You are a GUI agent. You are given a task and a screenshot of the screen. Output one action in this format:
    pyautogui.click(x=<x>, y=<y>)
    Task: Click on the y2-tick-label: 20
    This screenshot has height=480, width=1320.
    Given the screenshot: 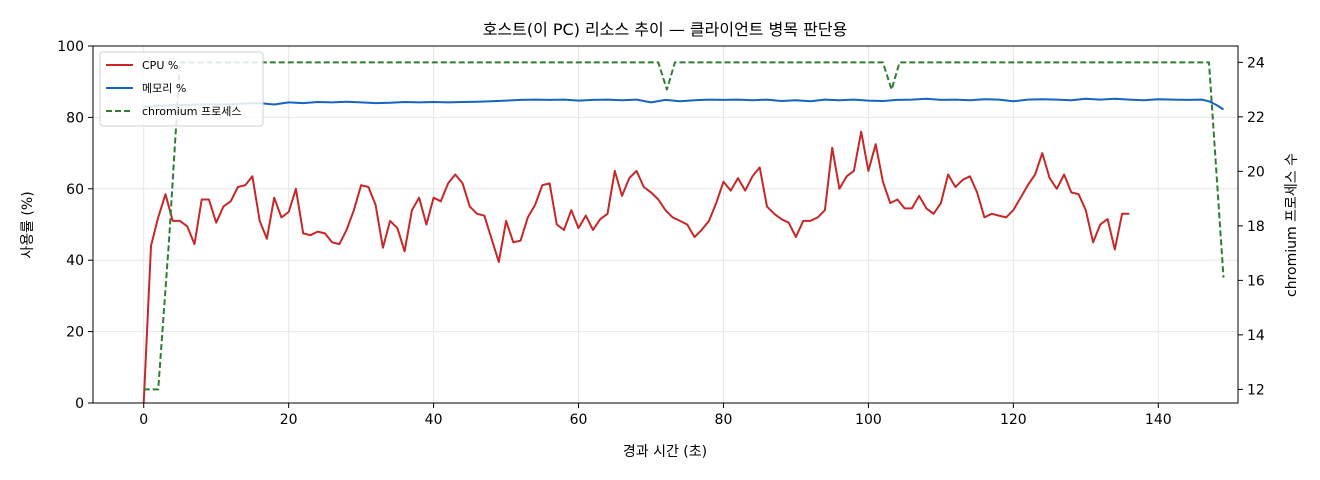 What is the action you would take?
    pyautogui.click(x=1256, y=172)
    